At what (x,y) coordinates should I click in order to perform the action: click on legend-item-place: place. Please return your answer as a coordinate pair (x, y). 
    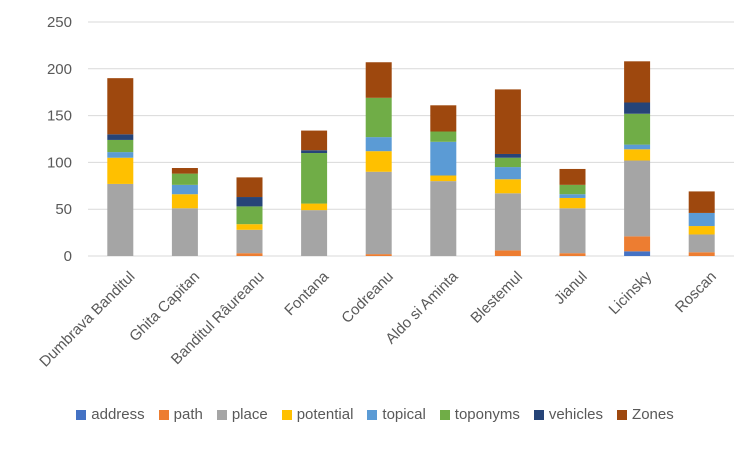
    Looking at the image, I should click on (242, 414).